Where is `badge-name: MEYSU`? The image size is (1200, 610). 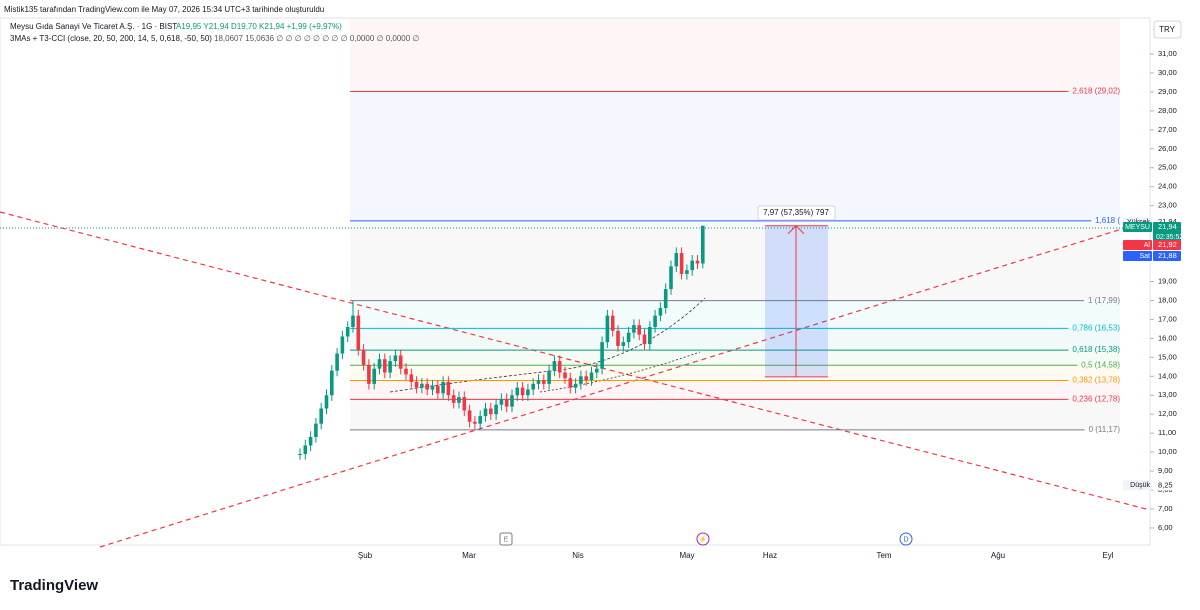 badge-name: MEYSU is located at coordinates (1137, 227).